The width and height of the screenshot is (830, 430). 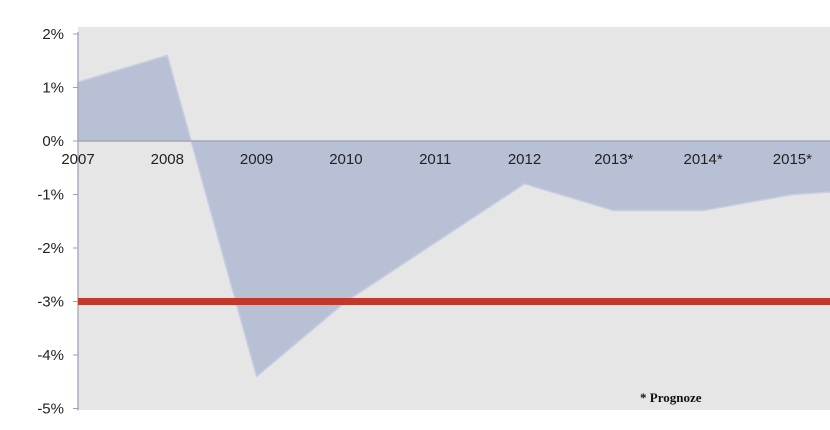 What do you see at coordinates (671, 397) in the screenshot?
I see `forecast-note: * Prognoze` at bounding box center [671, 397].